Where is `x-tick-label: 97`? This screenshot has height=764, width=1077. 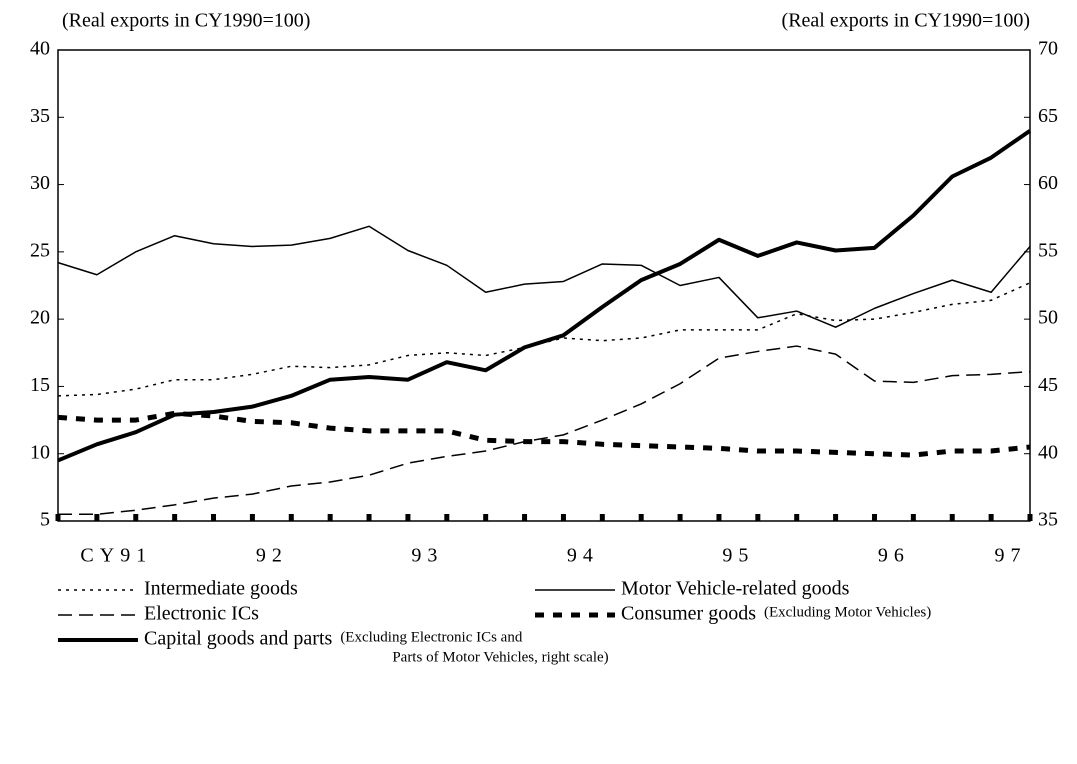
x-tick-label: 97 is located at coordinates (1011, 556).